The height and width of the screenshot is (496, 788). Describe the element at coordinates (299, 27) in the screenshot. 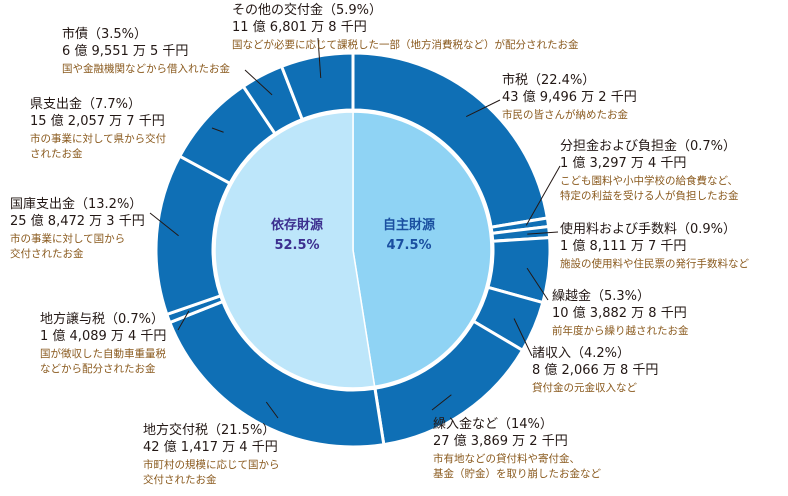

I see `label-amount-11: 11 億 6,801 万 8 千円` at that location.